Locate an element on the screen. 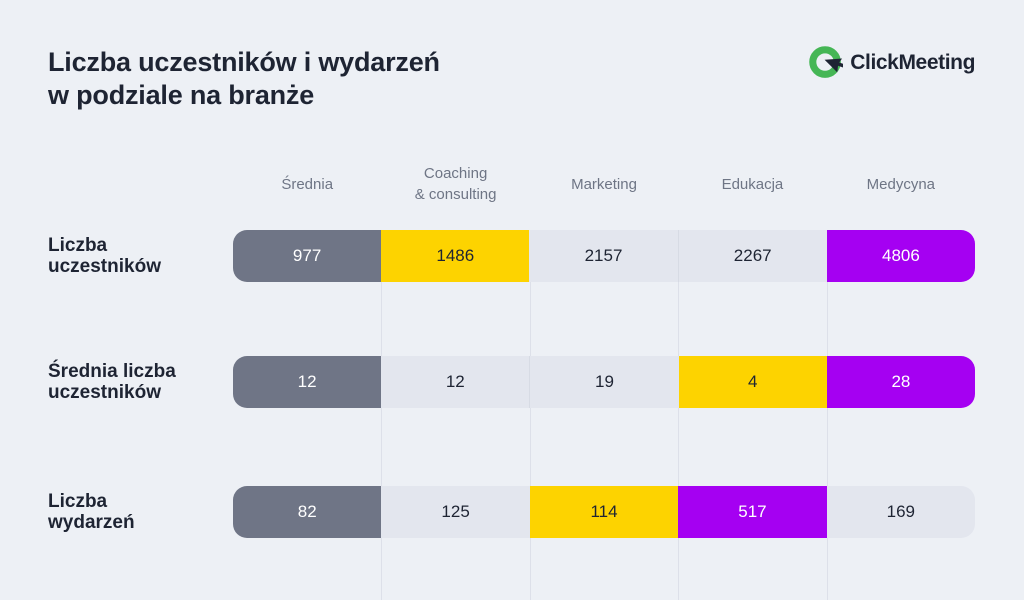 The height and width of the screenshot is (600, 1024). value-cell: 1486 is located at coordinates (455, 256).